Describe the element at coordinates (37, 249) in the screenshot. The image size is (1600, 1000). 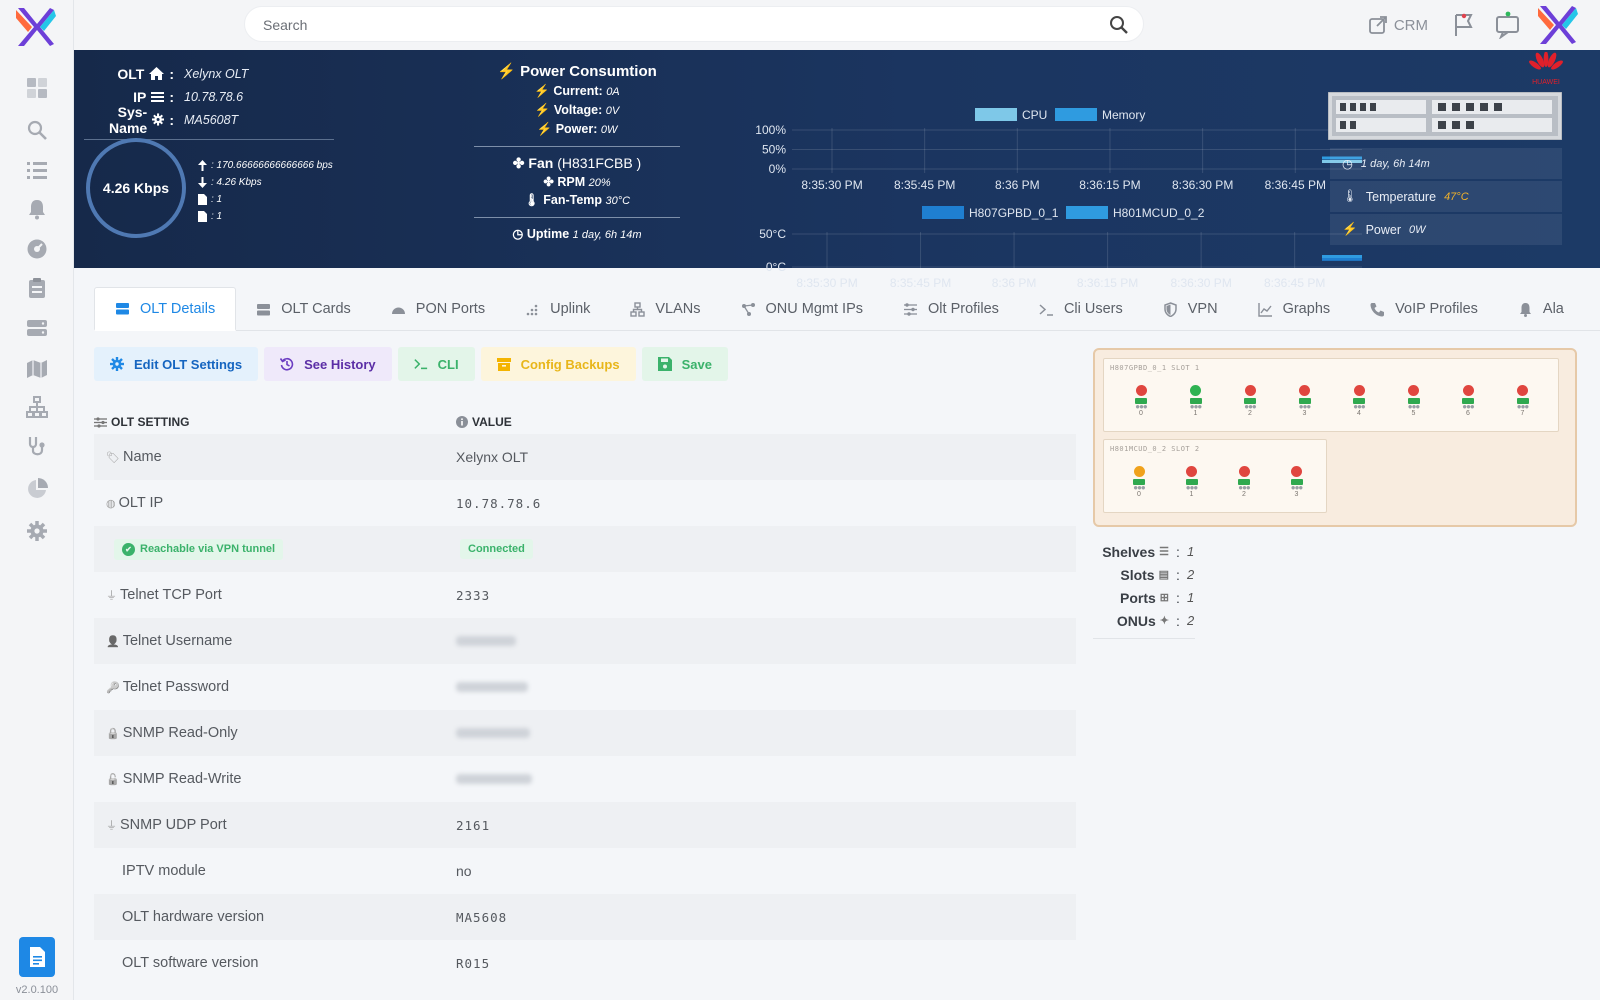
I see `gauge-icon` at that location.